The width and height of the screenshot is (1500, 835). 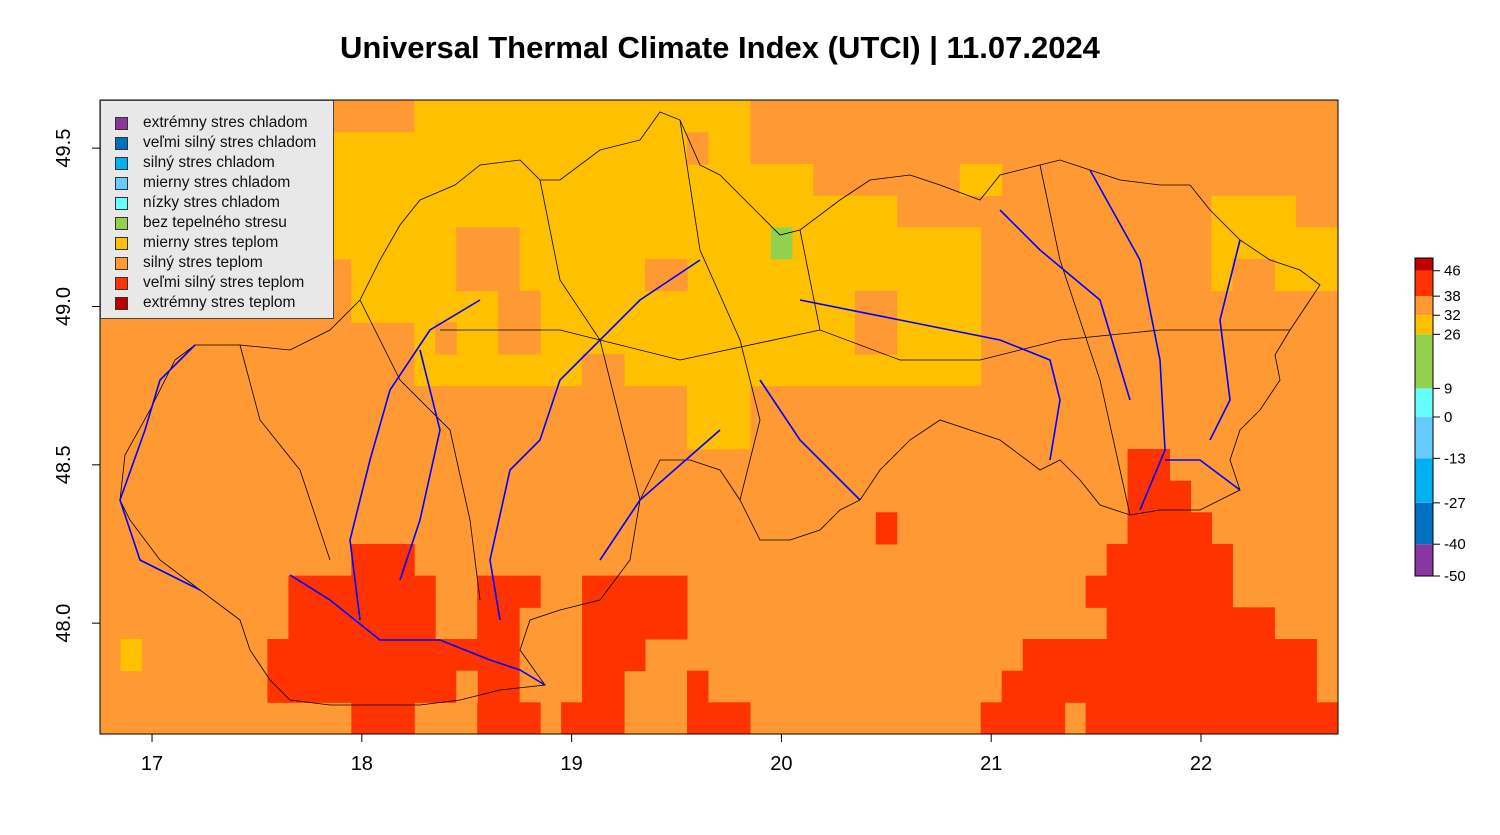 What do you see at coordinates (225, 122) in the screenshot?
I see `legend-label: extrémny stres chladom` at bounding box center [225, 122].